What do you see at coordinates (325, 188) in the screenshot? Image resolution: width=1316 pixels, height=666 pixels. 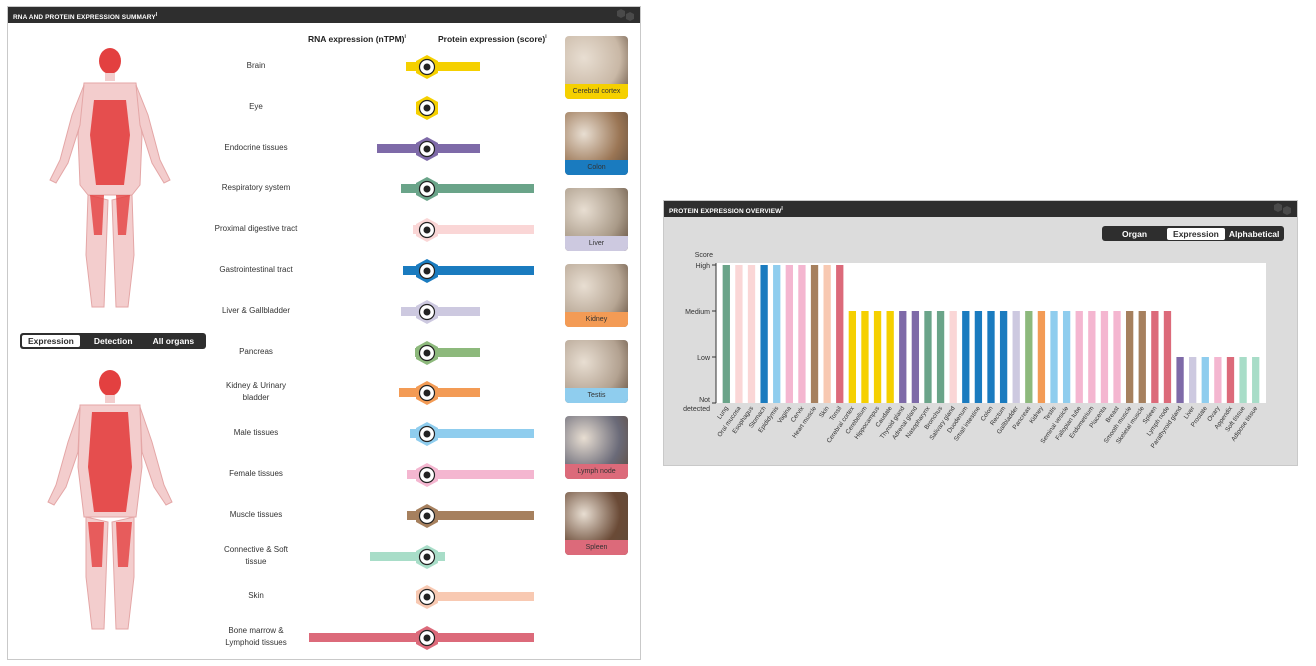 I see `tissue-row: Respiratory system` at bounding box center [325, 188].